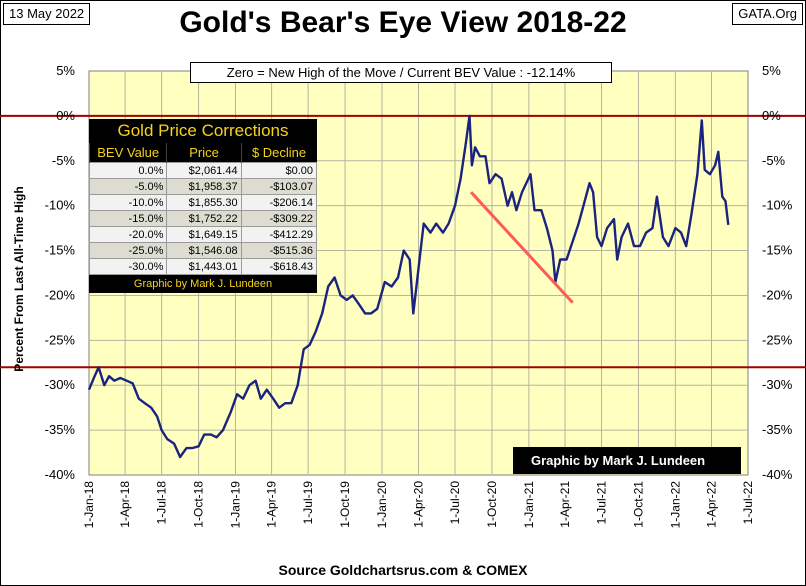  I want to click on table-row: -5.0% $1,958.37 -$103.07, so click(203, 186).